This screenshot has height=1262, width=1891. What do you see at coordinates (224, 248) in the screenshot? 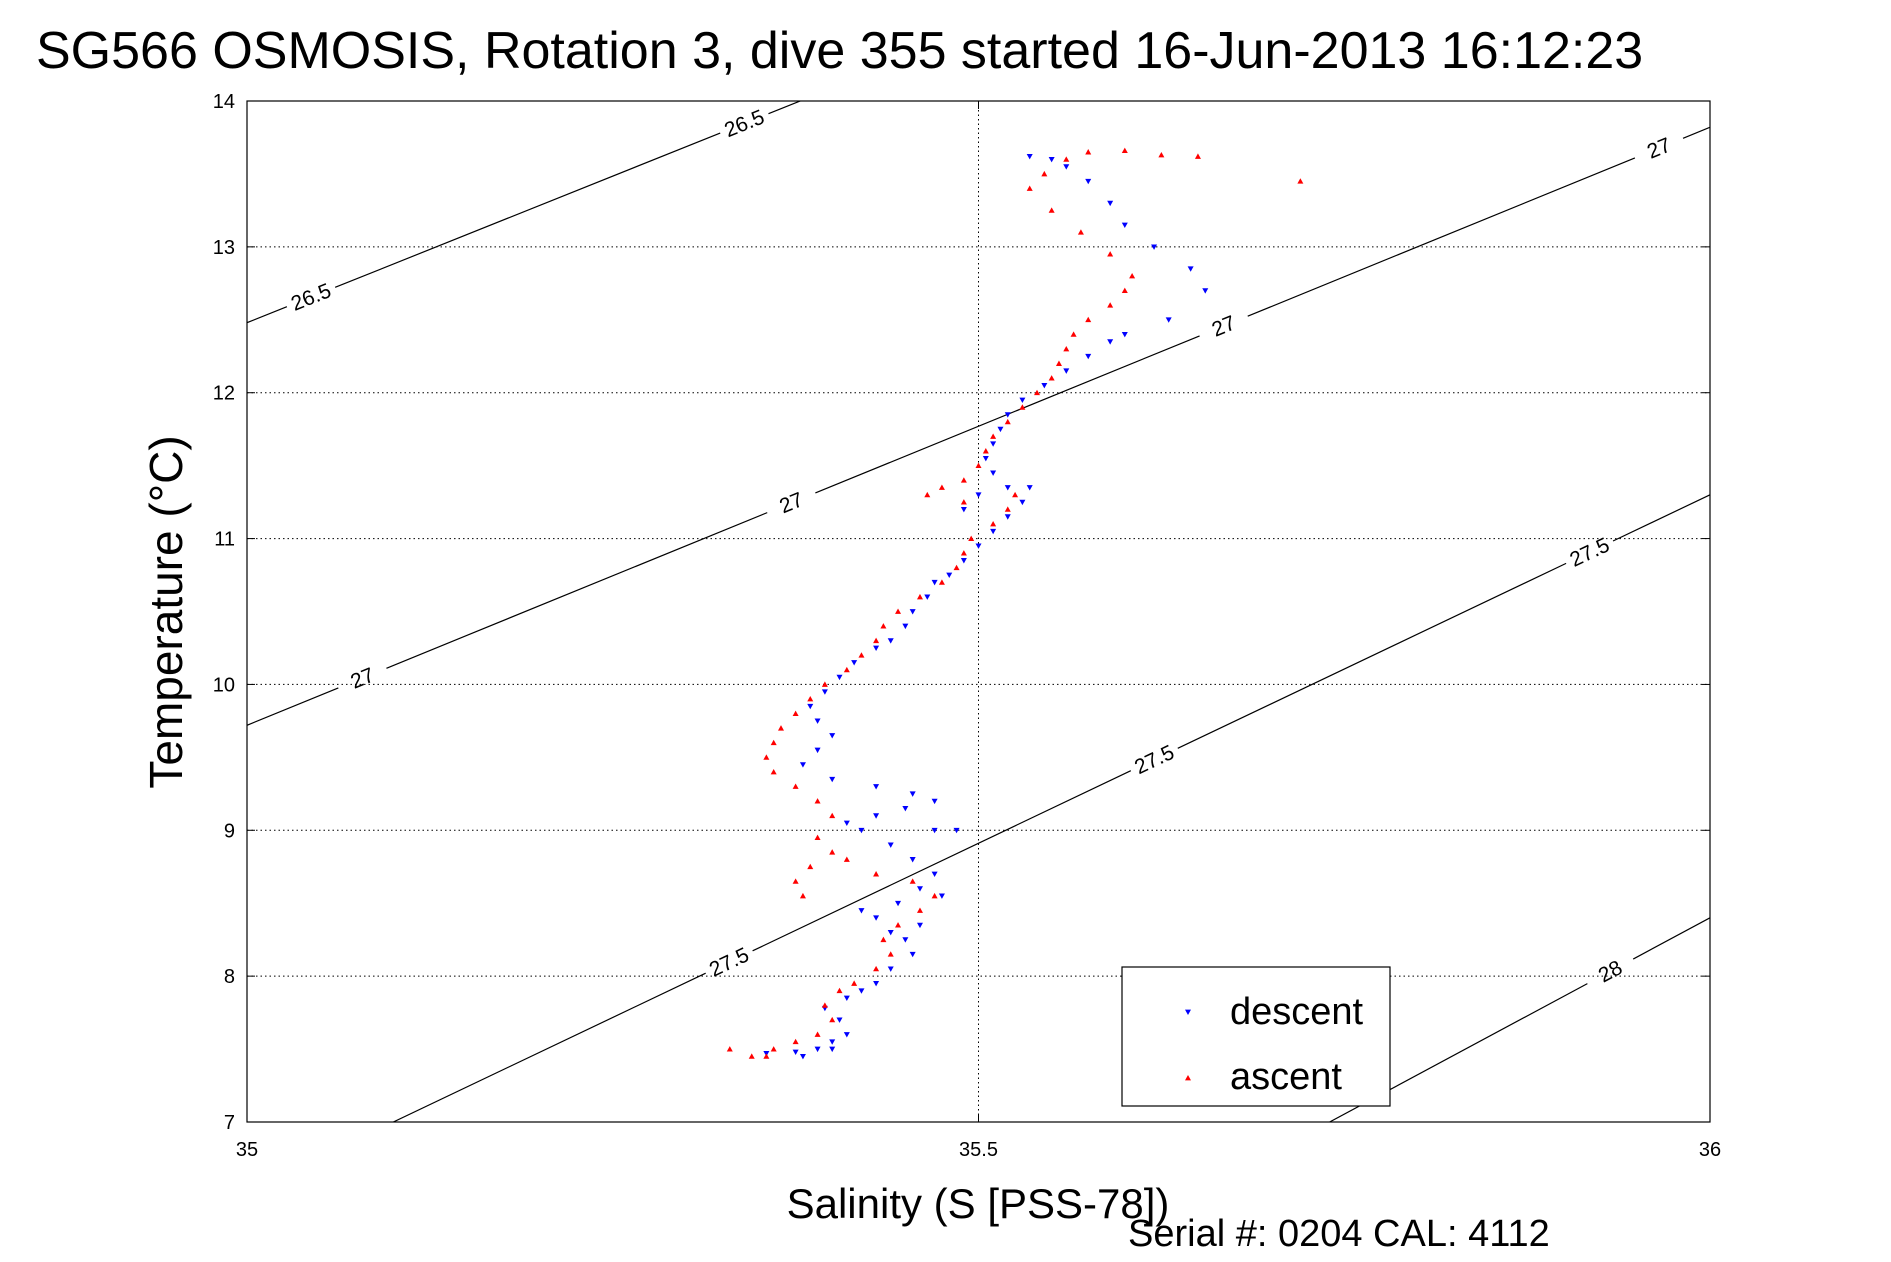
I see `y-tick-label: 13` at bounding box center [224, 248].